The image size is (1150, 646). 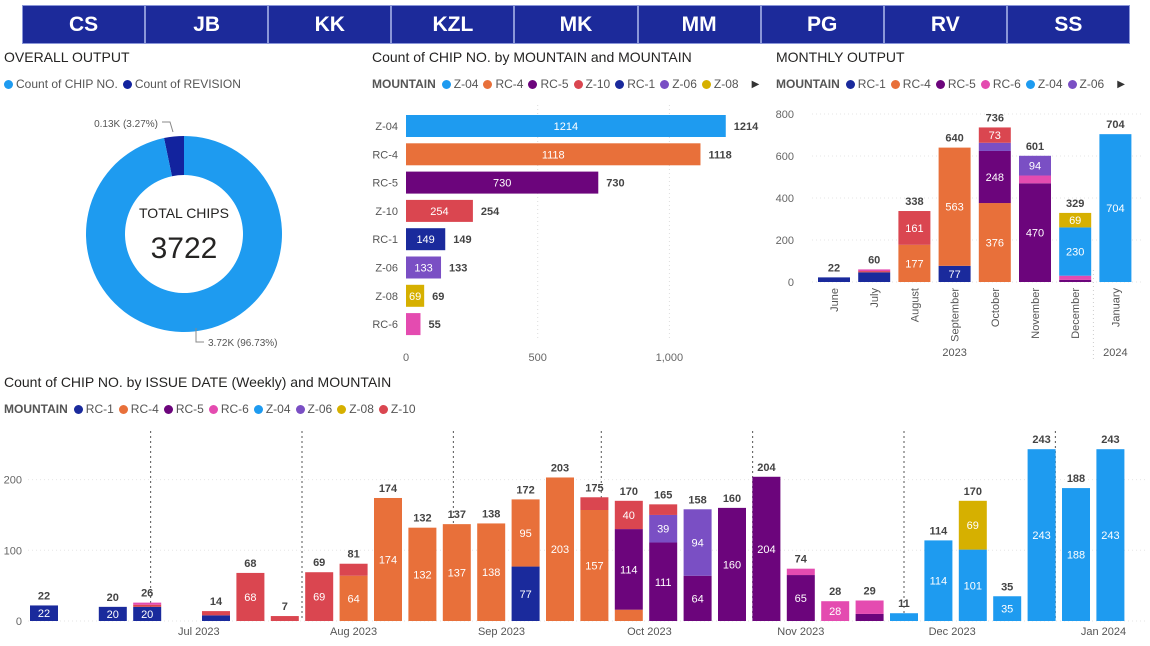 I want to click on legend-label-revision: Count of REVISION, so click(x=187, y=84).